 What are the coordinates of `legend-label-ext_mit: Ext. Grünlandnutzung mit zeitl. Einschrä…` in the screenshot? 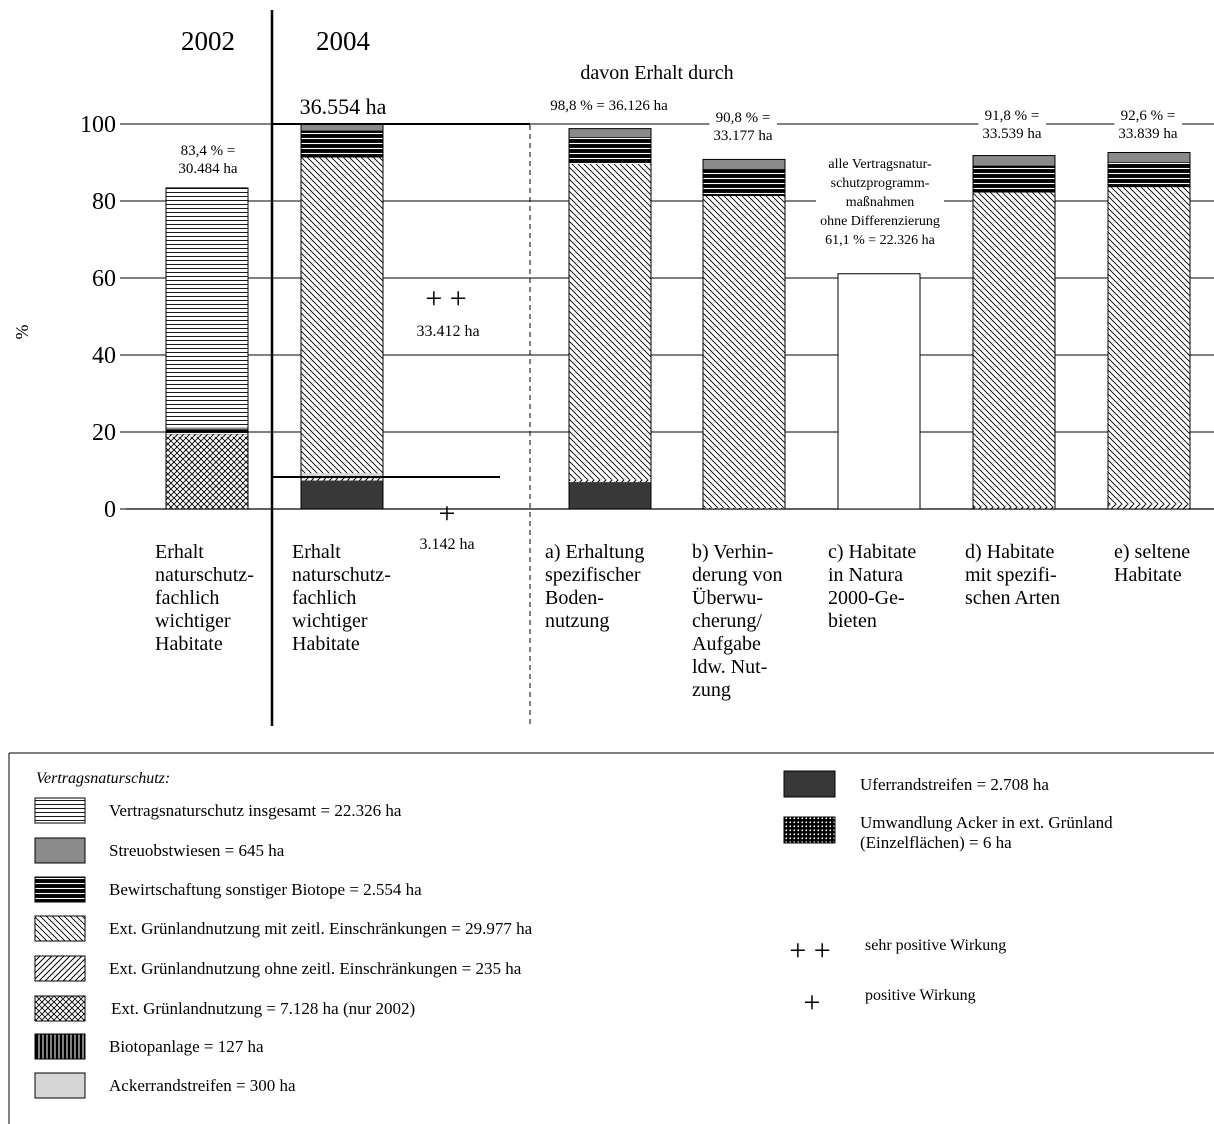 It's located at (321, 928).